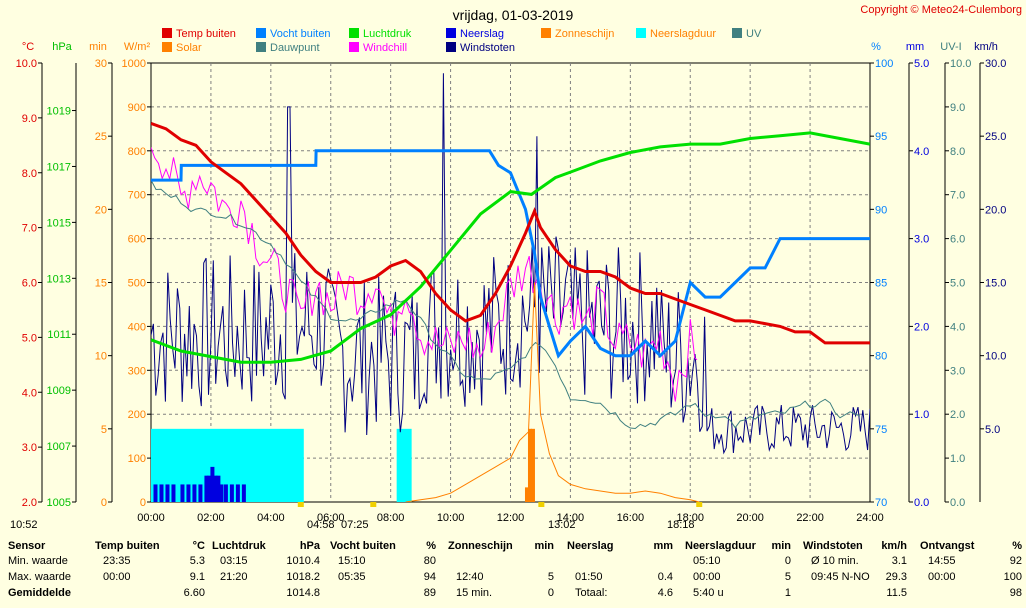 The image size is (1026, 608). I want to click on sun-marker, so click(699, 504).